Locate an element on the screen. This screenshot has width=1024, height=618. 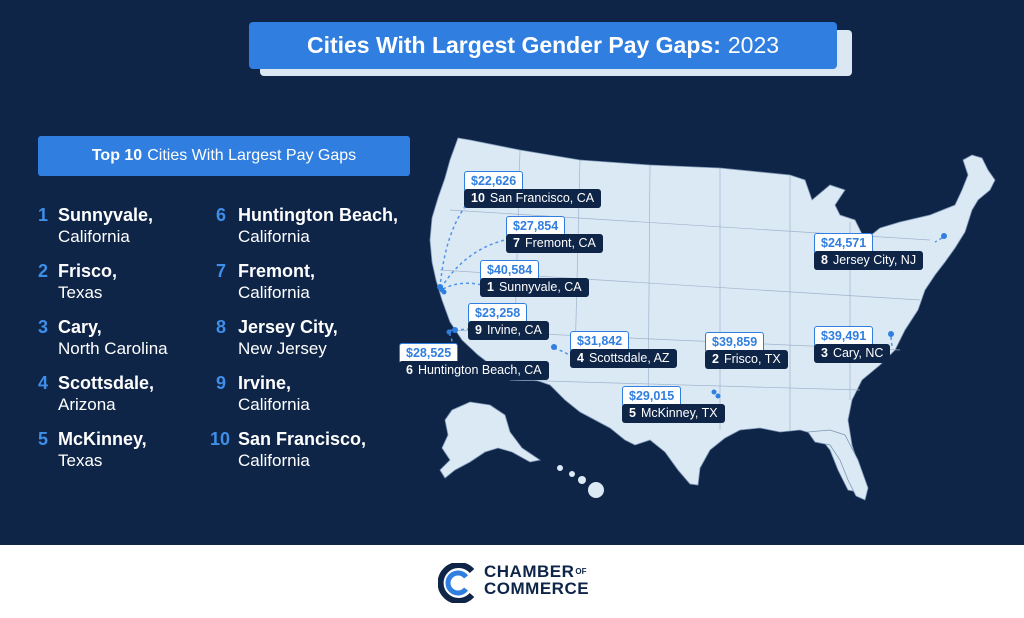
rank-city: Huntington Beach, is located at coordinates (318, 215).